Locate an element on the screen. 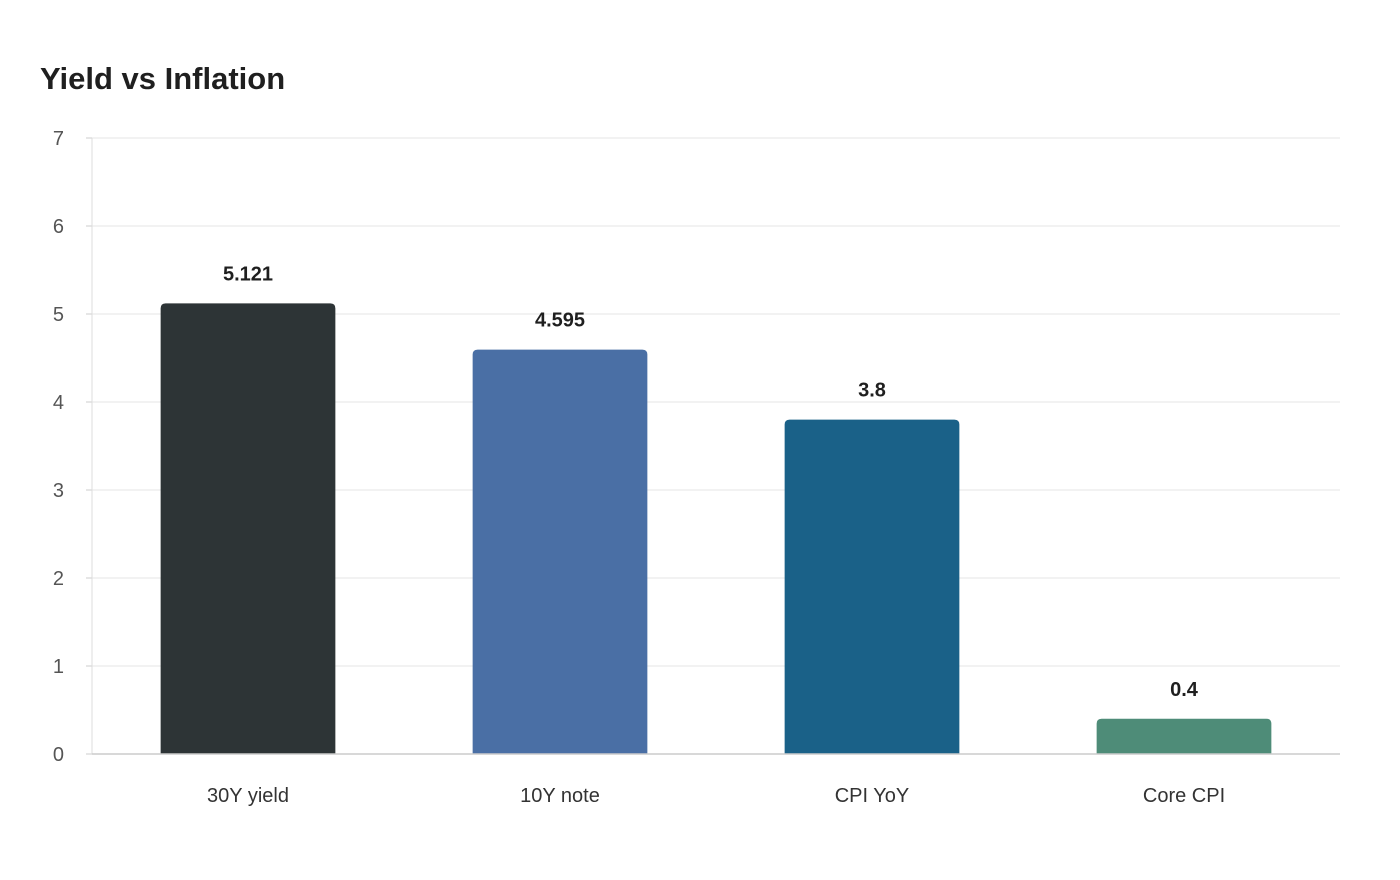  y-tick-label: 1 is located at coordinates (58, 667).